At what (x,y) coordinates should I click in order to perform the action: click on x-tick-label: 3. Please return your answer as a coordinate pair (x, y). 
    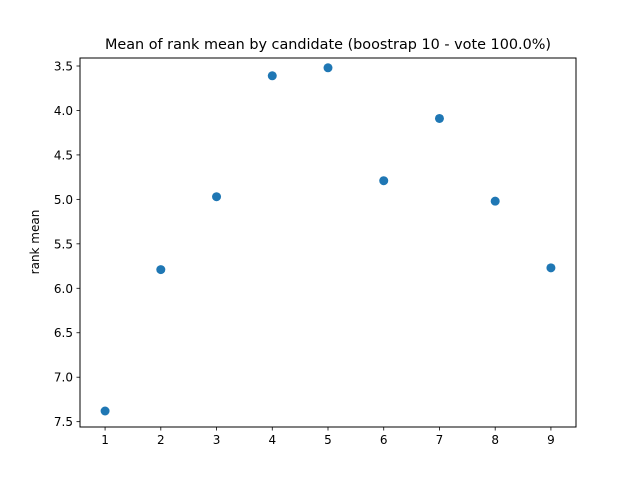
    Looking at the image, I should click on (217, 440).